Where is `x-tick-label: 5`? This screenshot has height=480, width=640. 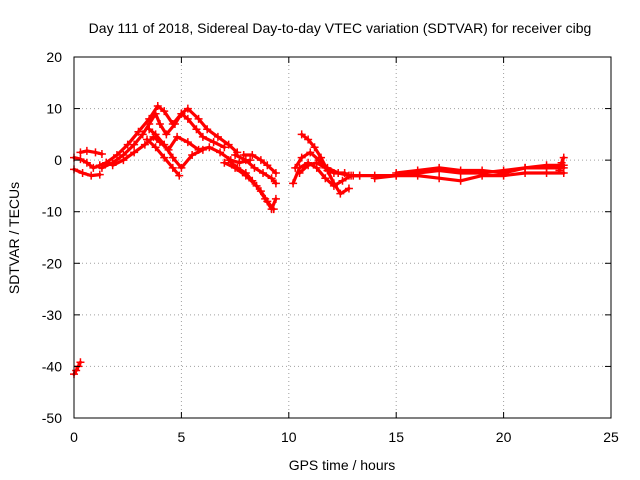 x-tick-label: 5 is located at coordinates (182, 437).